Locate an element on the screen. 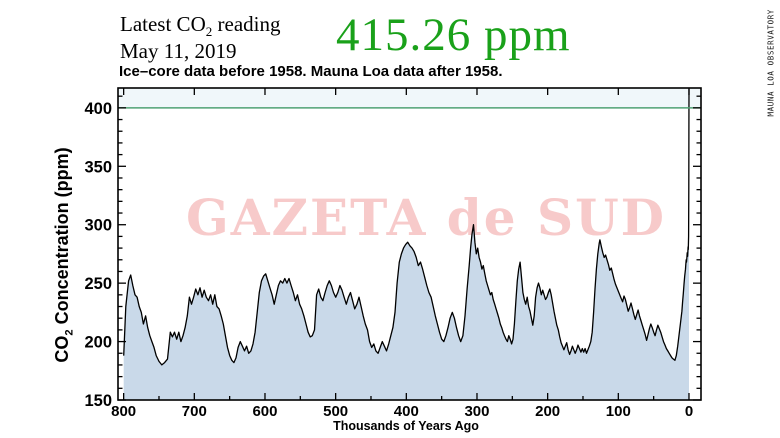 The width and height of the screenshot is (780, 438). x-tick-label: 300 is located at coordinates (476, 411).